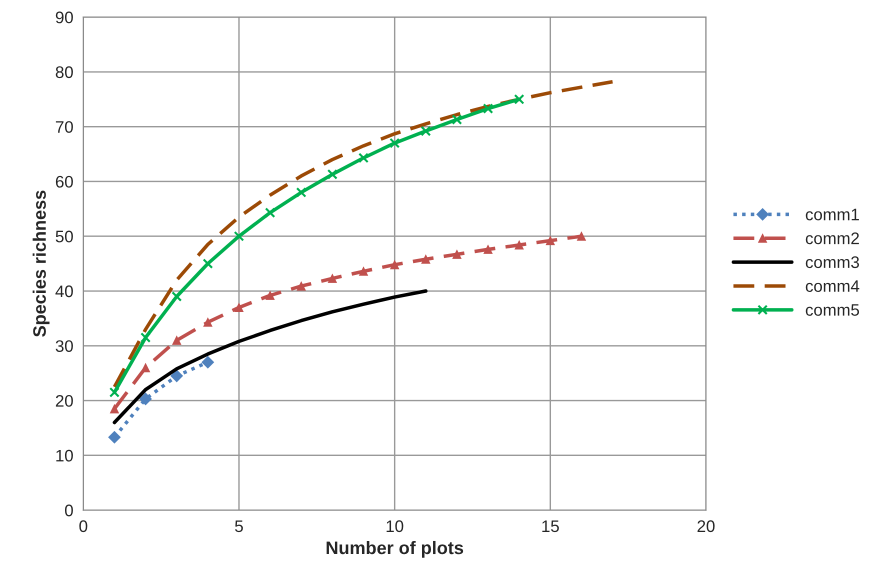  I want to click on x-tick-label: 5, so click(239, 526).